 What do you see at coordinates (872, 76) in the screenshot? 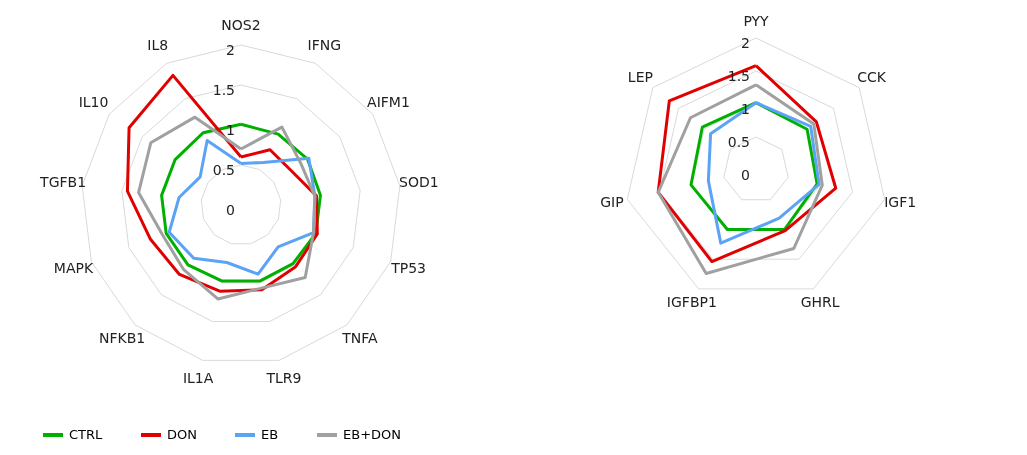
I see `spoke-label: CCK` at bounding box center [872, 76].